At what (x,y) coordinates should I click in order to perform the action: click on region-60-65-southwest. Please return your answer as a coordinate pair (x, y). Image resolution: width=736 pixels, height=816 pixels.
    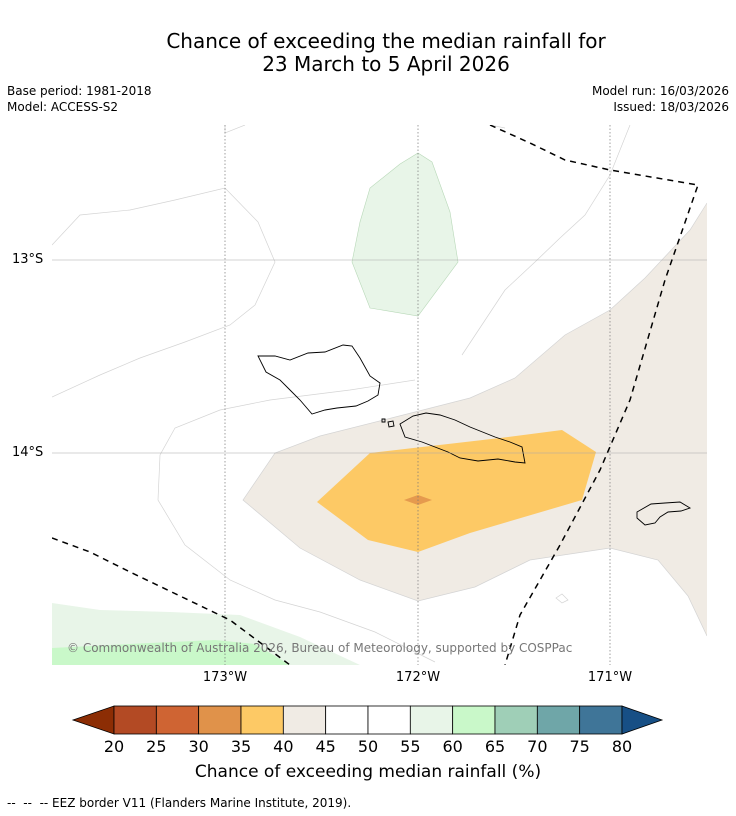
    Looking at the image, I should click on (171, 652).